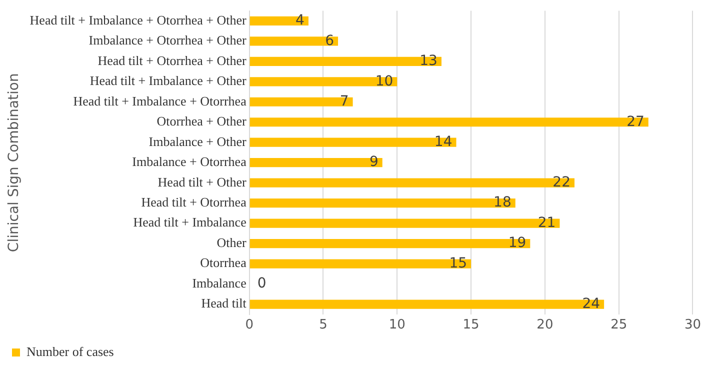 This screenshot has height=369, width=704. Describe the element at coordinates (160, 100) in the screenshot. I see `y-tick-label: Head tilt + Imbalance + Otorrhea` at that location.